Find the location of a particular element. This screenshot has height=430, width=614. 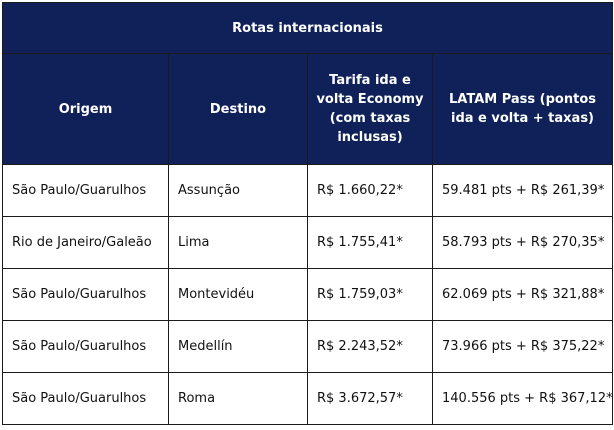

cell-destino: Roma is located at coordinates (238, 398).